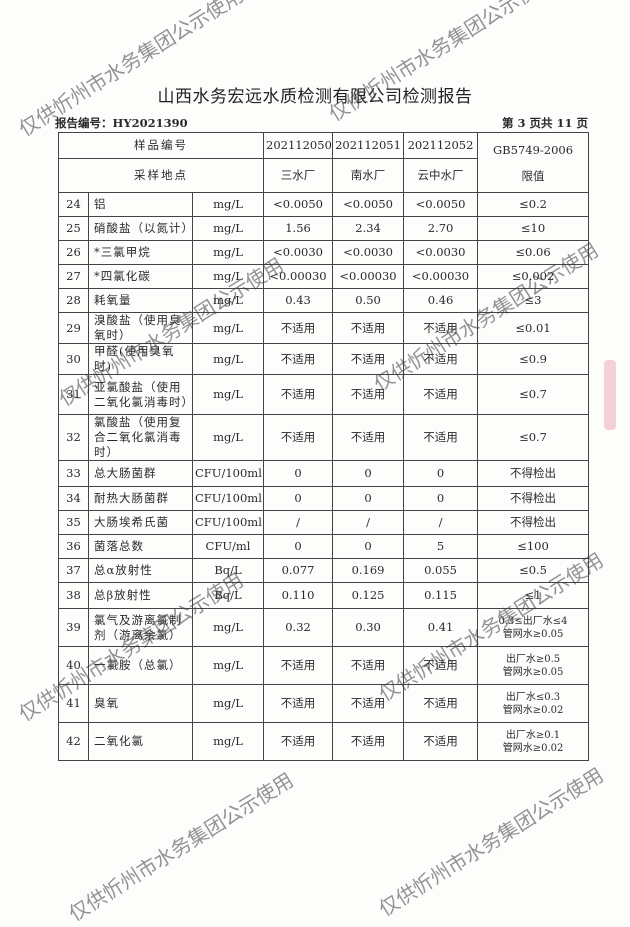  I want to click on limit-value: ≤0.7, so click(533, 394).